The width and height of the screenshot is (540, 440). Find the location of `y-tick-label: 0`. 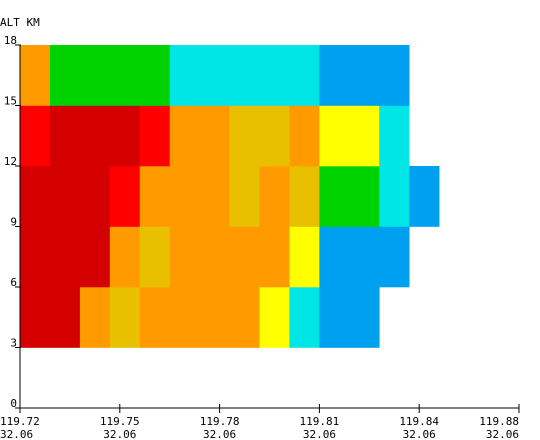

y-tick-label: 0 is located at coordinates (13, 403).